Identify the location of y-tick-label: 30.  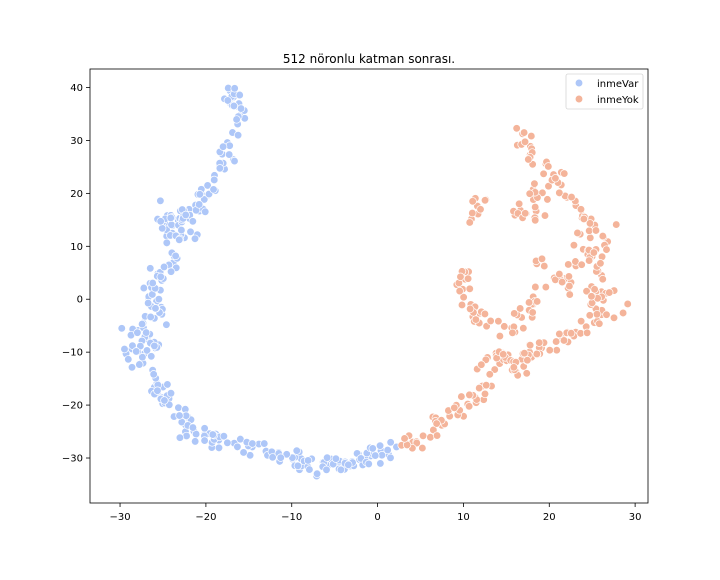
(76, 141).